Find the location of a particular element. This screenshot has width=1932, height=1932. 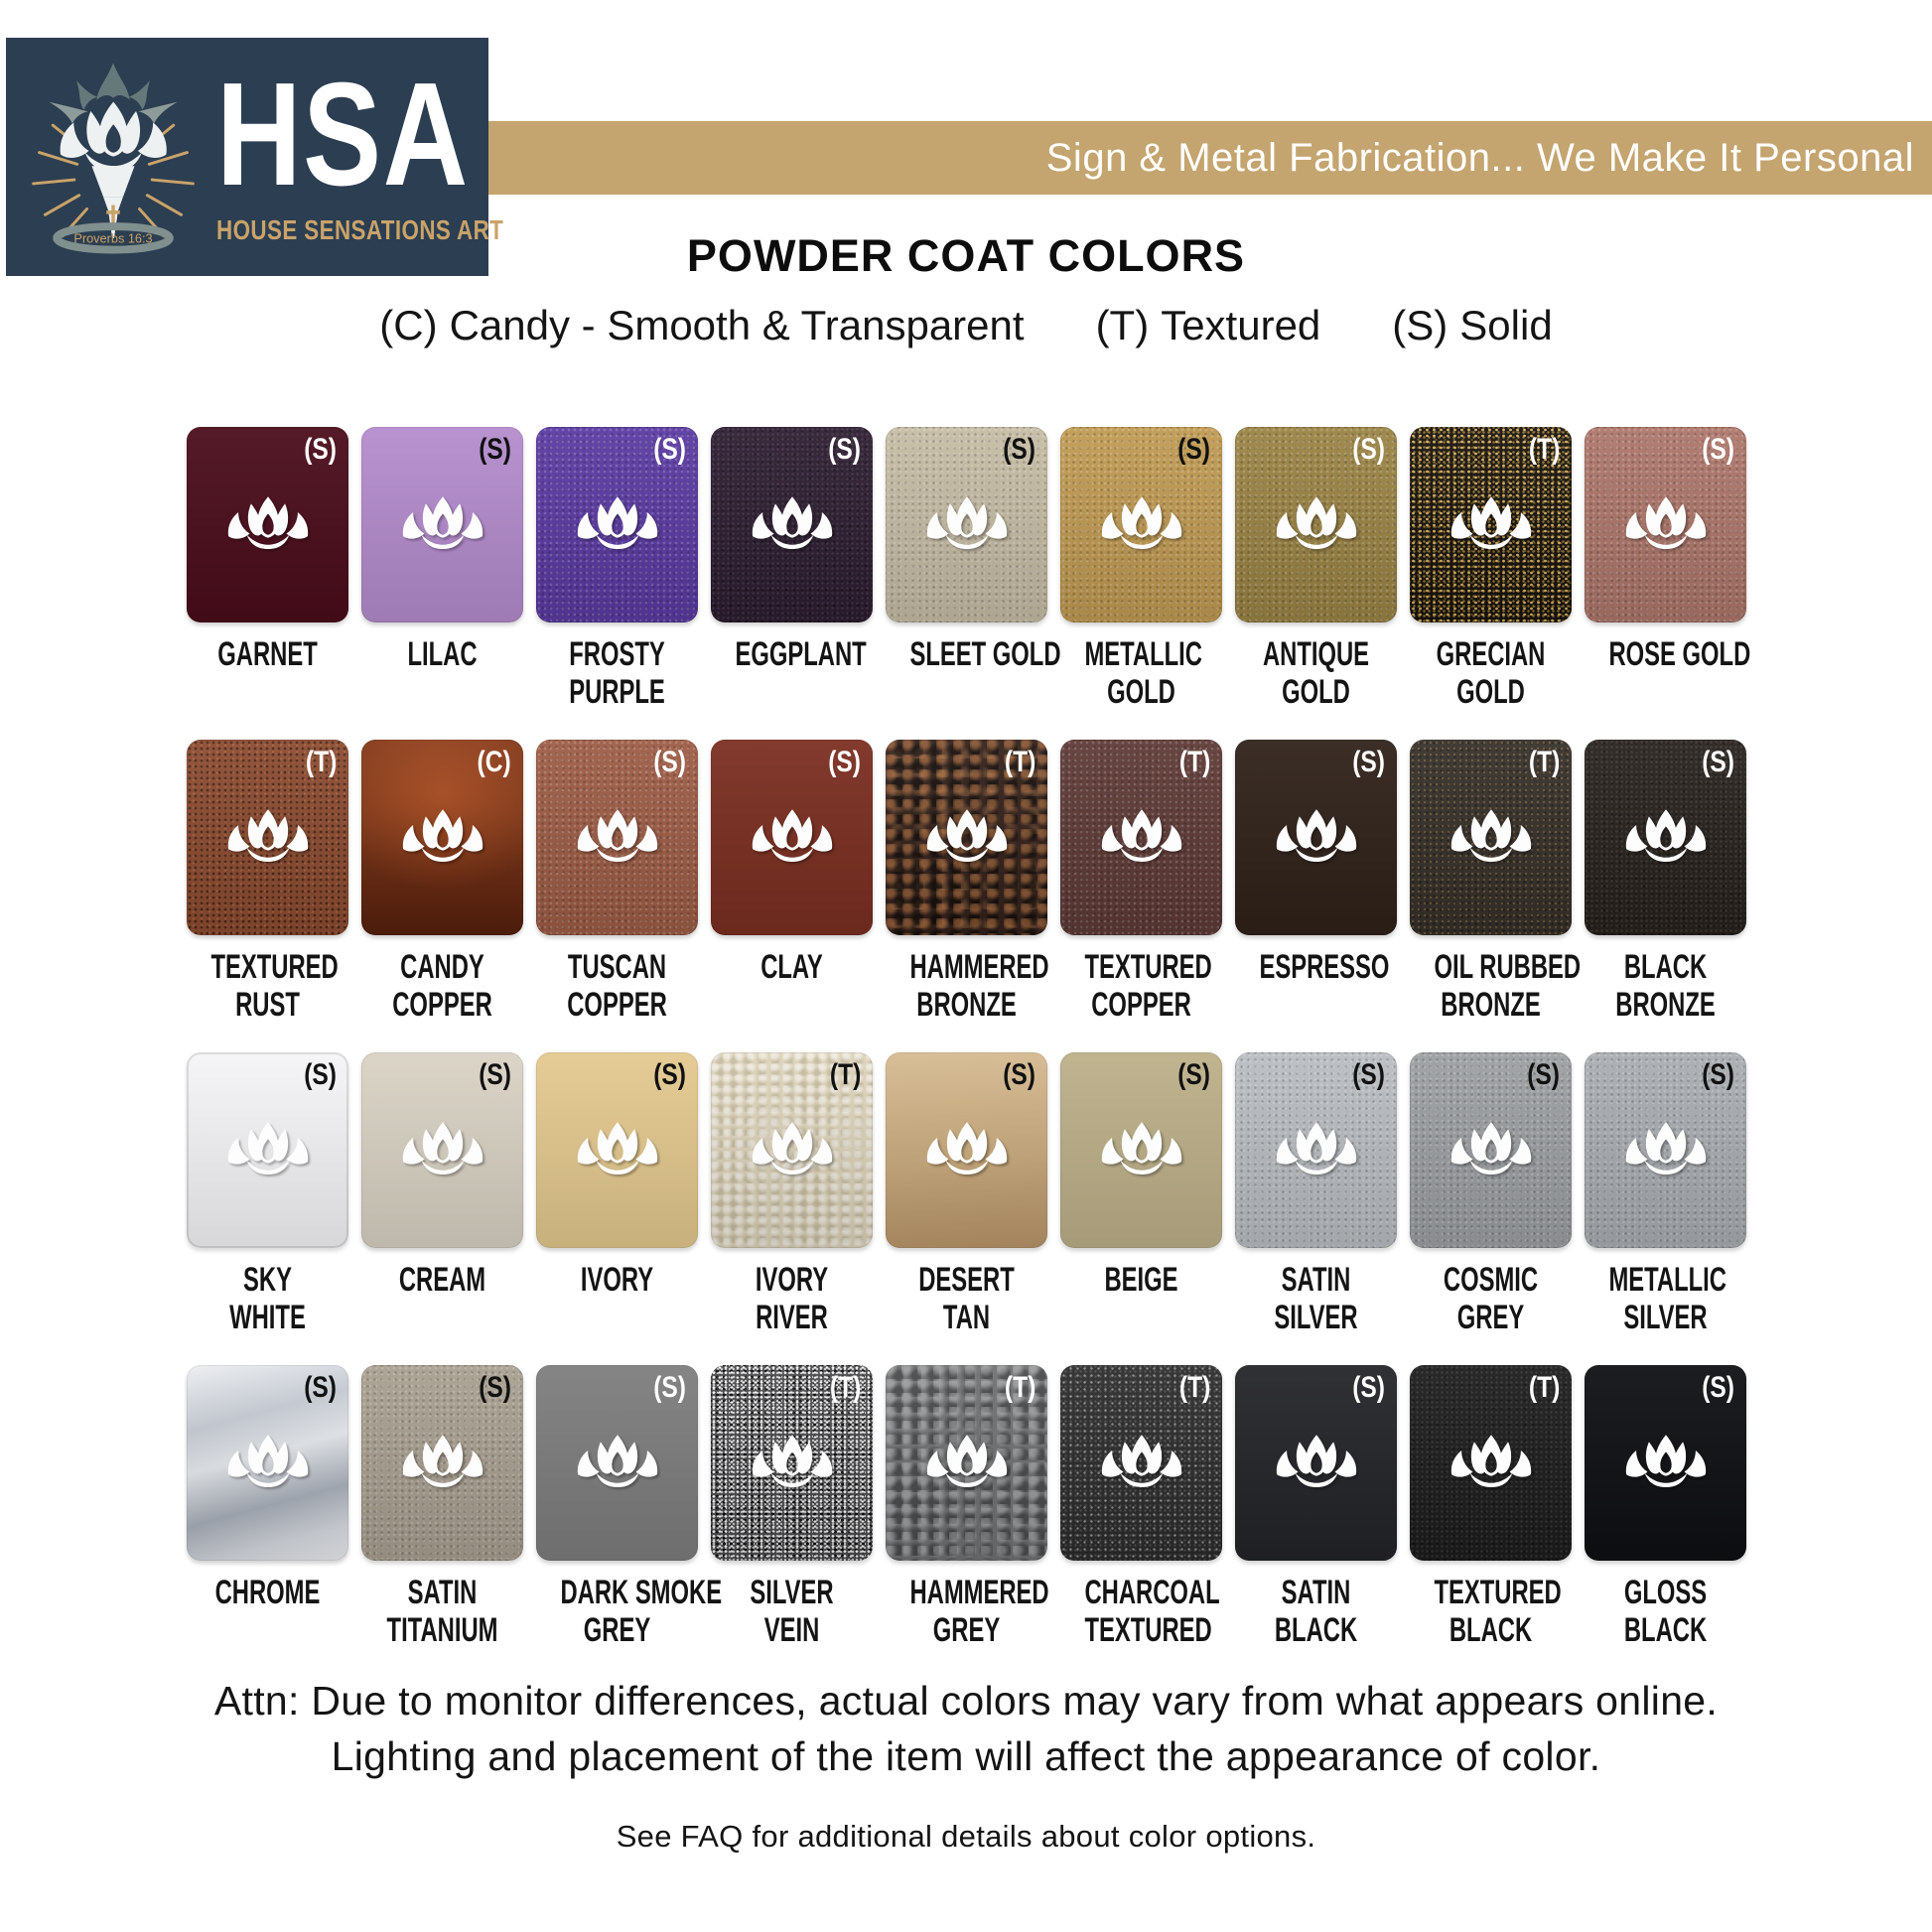

swatch-name: TEXTURED BLACK is located at coordinates (1498, 1611).